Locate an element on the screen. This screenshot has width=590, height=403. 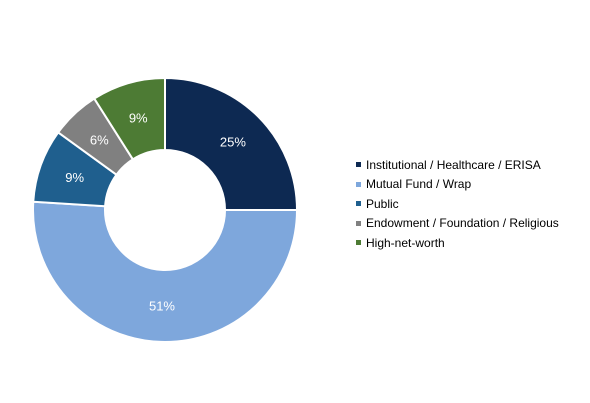
legend-label: Public is located at coordinates (382, 203).